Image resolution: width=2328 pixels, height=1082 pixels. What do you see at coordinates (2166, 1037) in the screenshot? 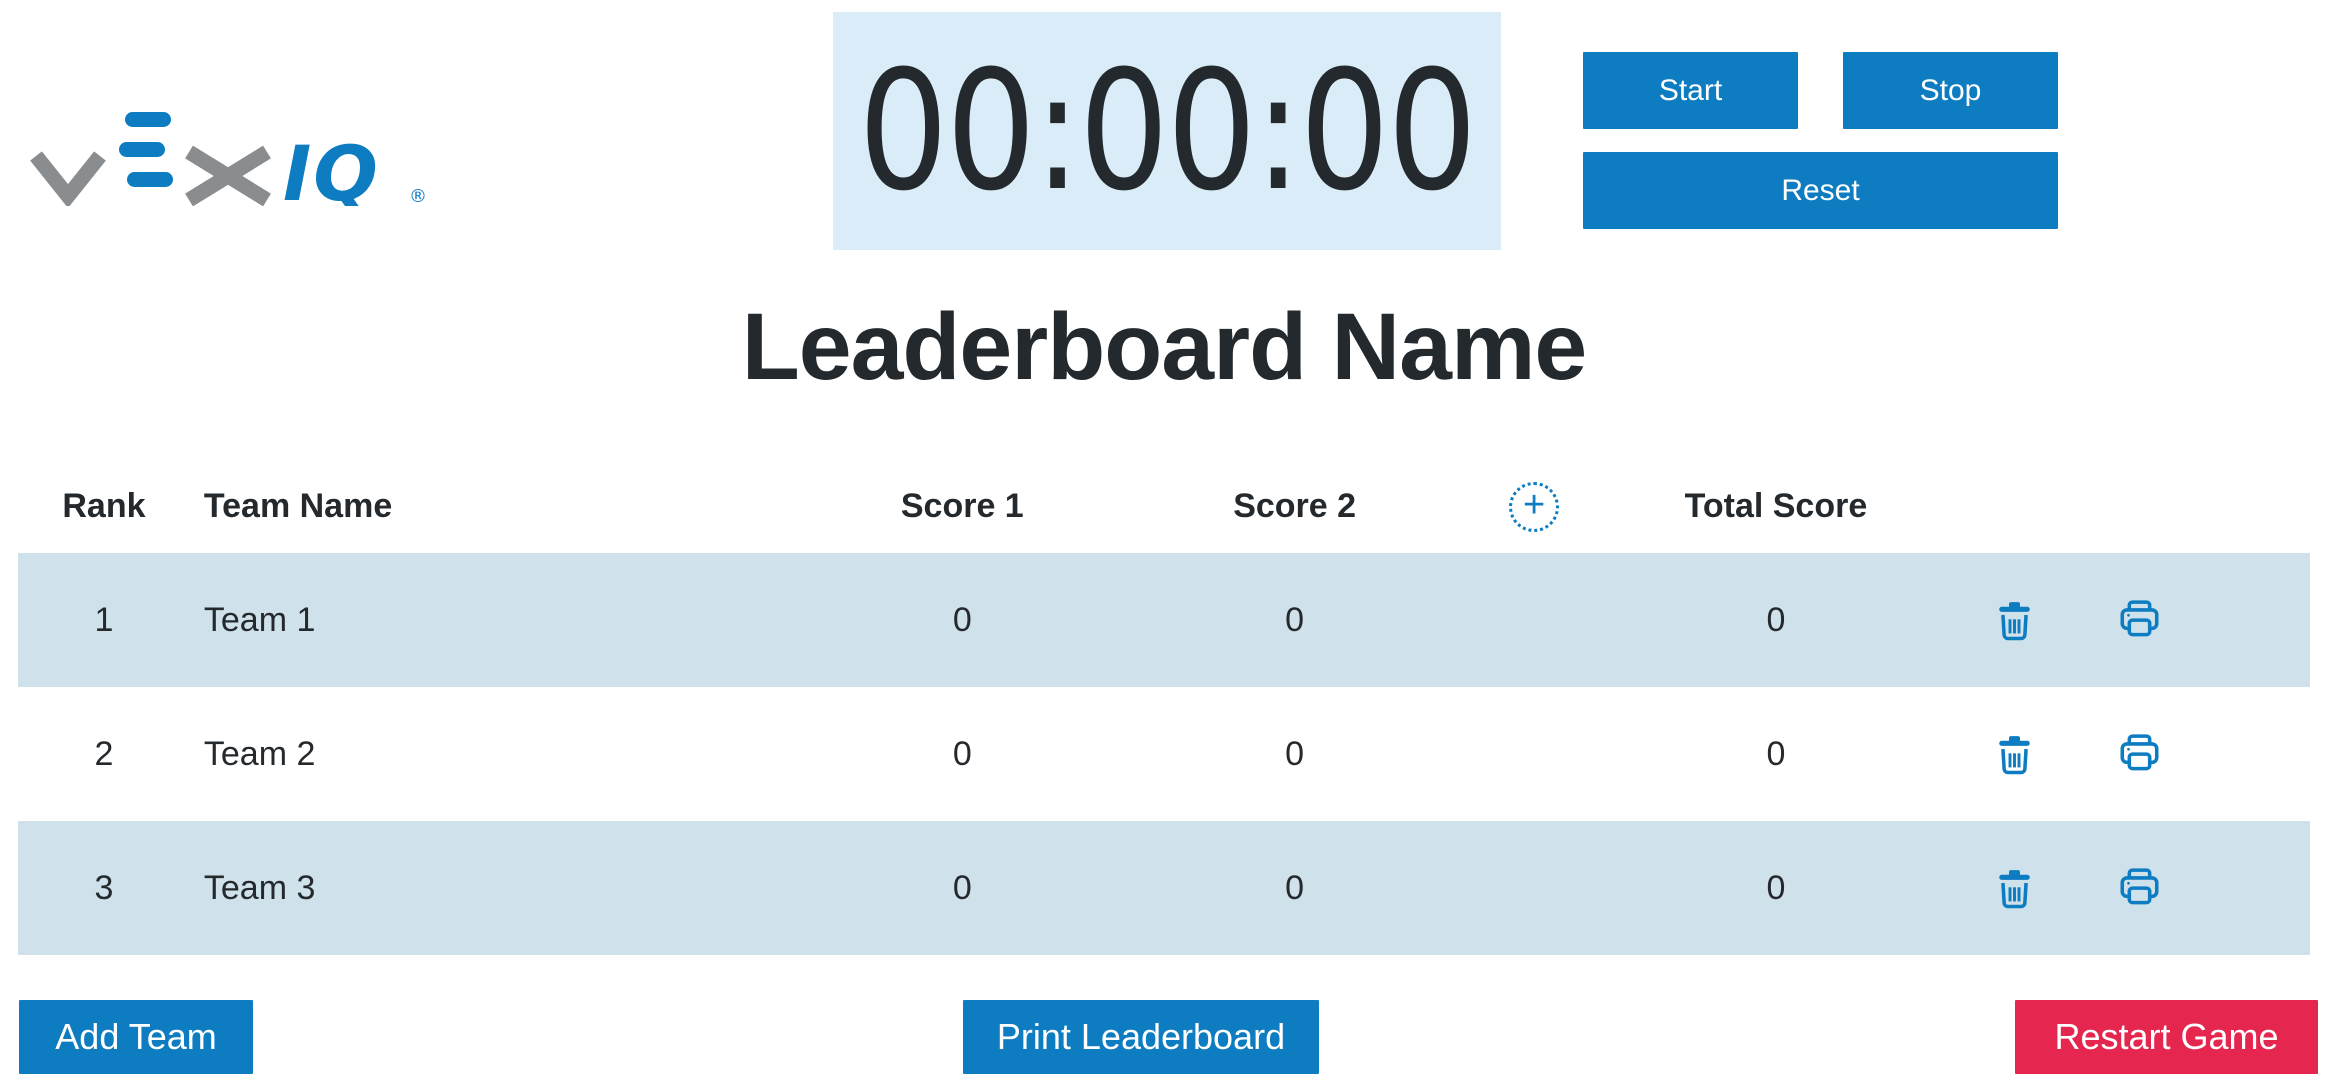
I see `restart-game-button: Restart Game` at bounding box center [2166, 1037].